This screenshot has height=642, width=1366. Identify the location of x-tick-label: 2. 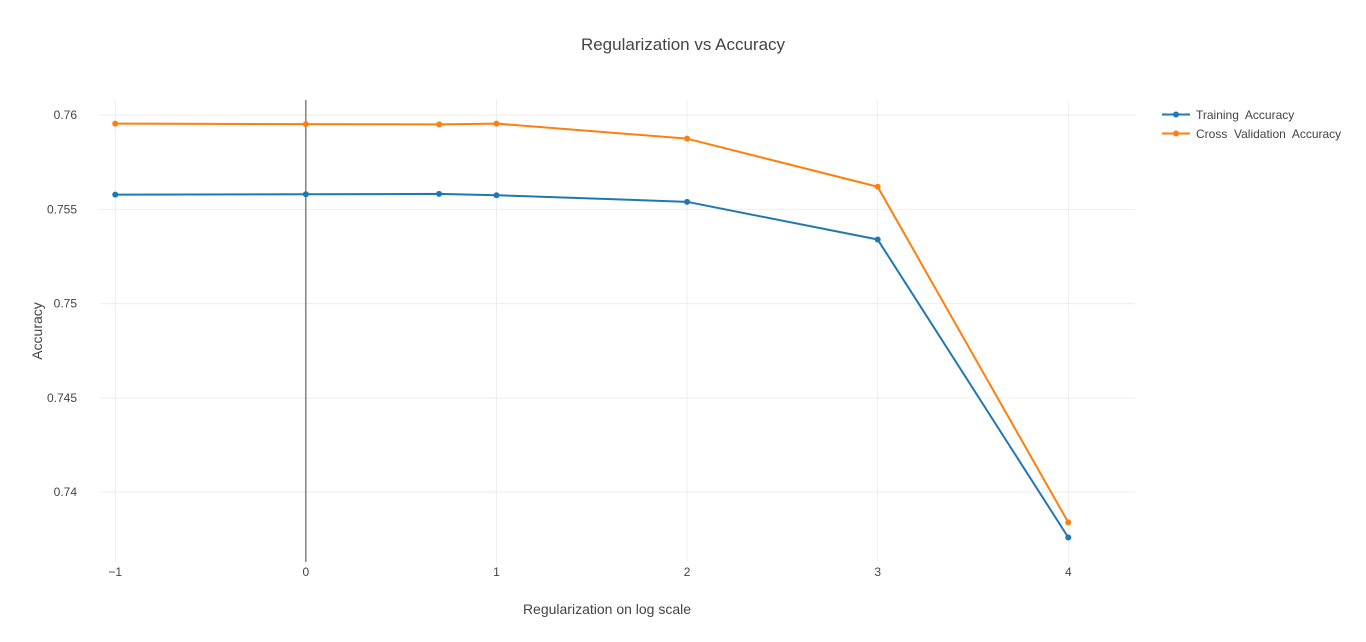
(687, 572).